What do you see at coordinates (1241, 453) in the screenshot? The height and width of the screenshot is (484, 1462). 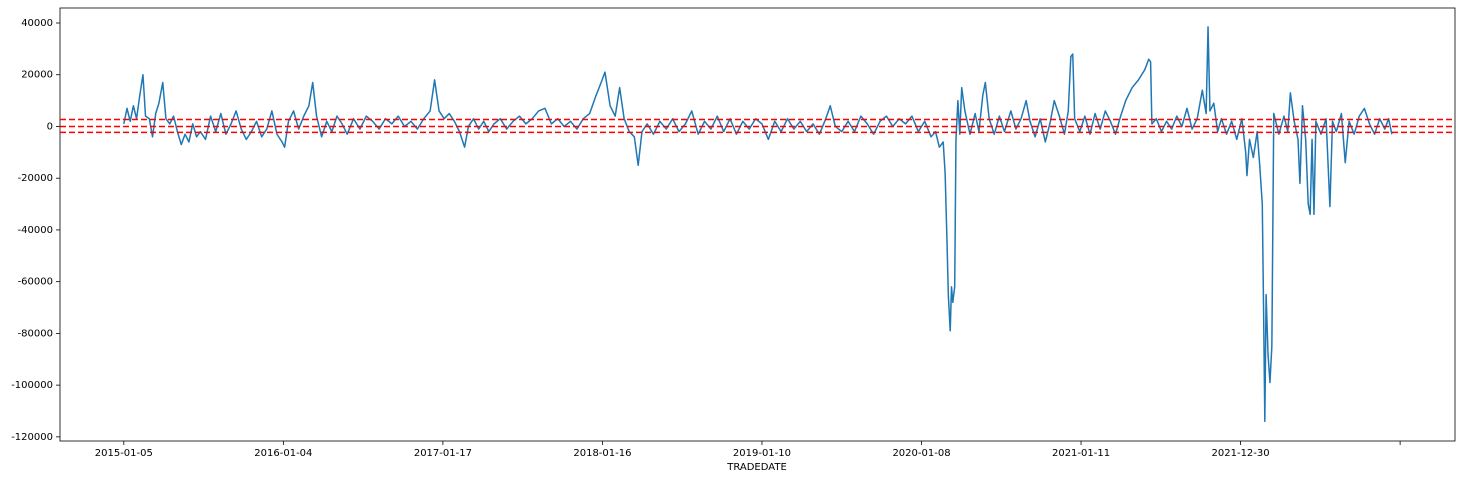 I see `x-tick-label: 2021-12-30` at bounding box center [1241, 453].